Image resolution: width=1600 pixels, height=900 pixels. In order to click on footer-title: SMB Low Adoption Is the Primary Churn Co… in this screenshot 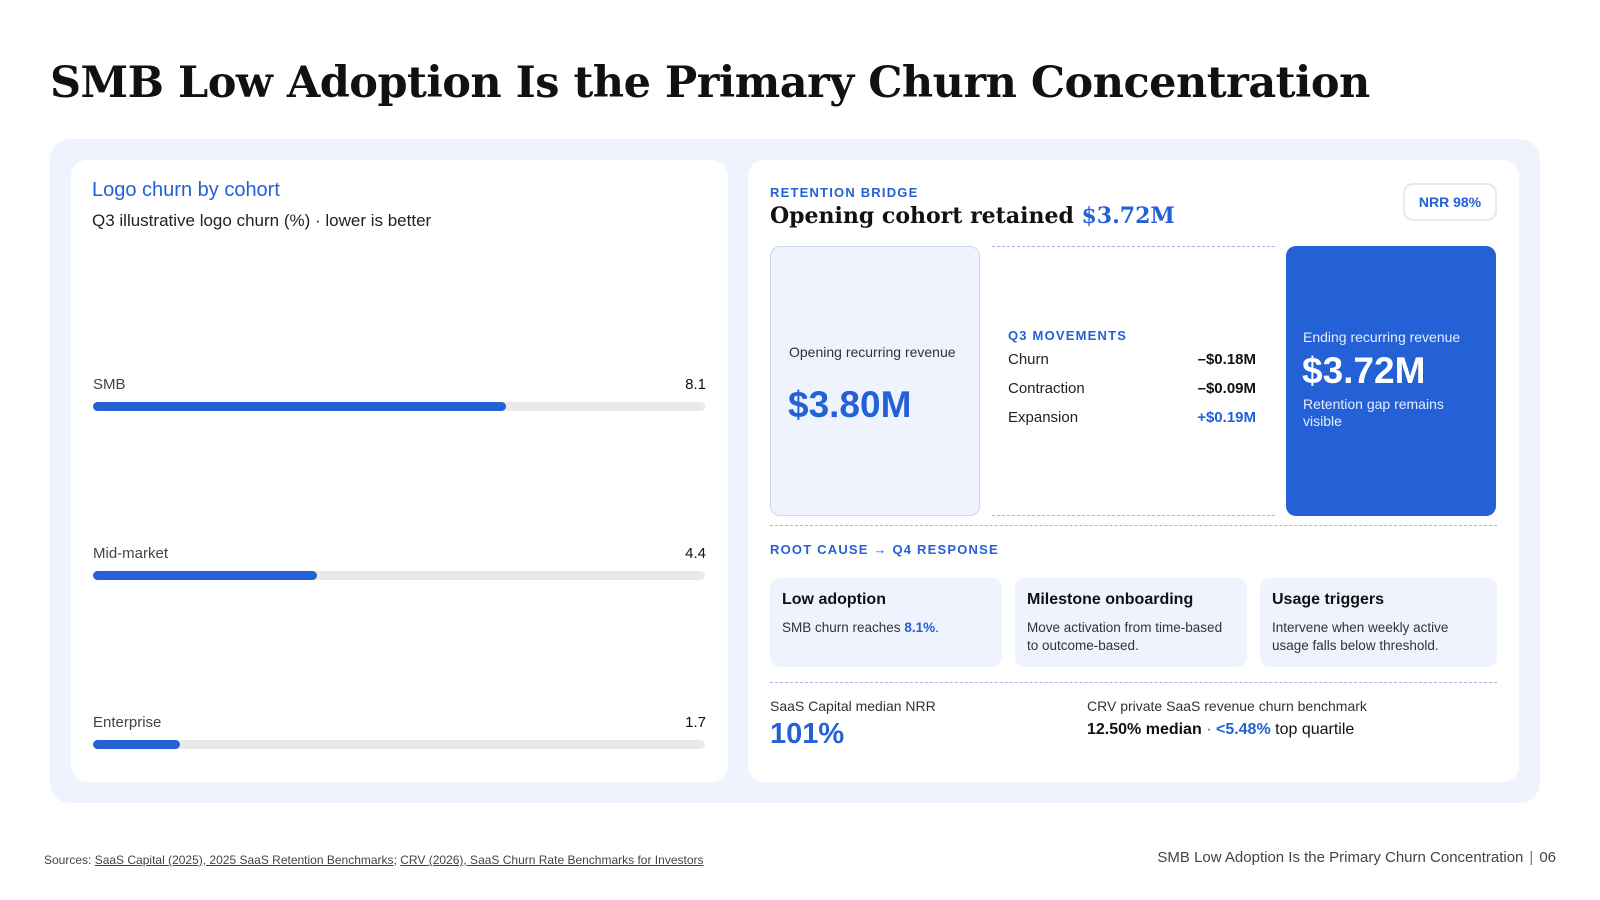, I will do `click(1340, 857)`.